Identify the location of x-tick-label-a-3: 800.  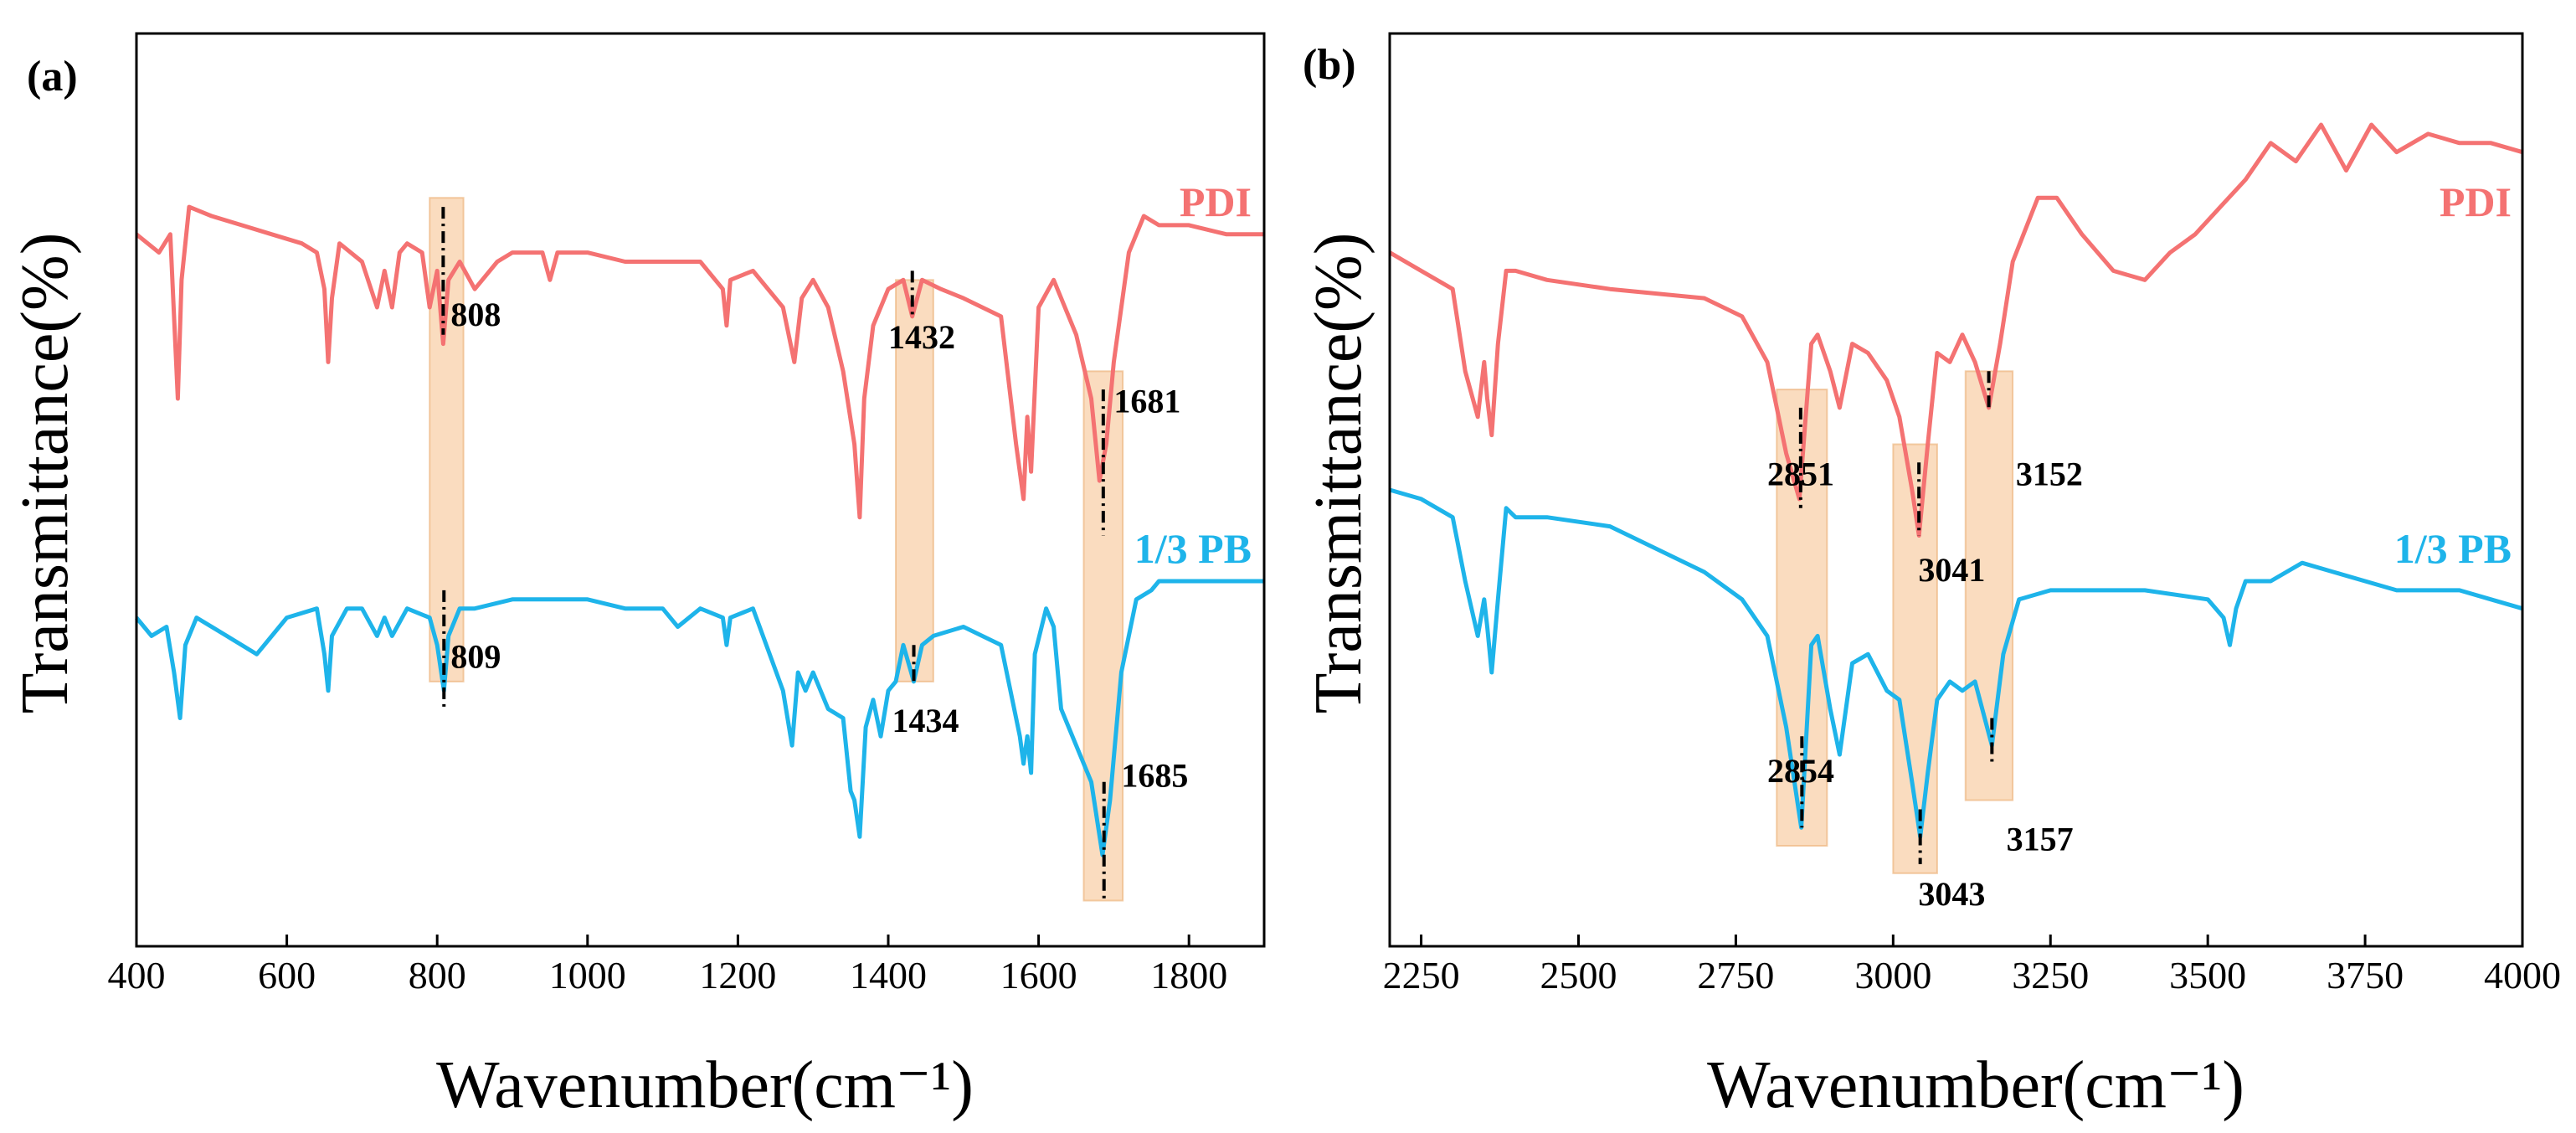
(438, 975).